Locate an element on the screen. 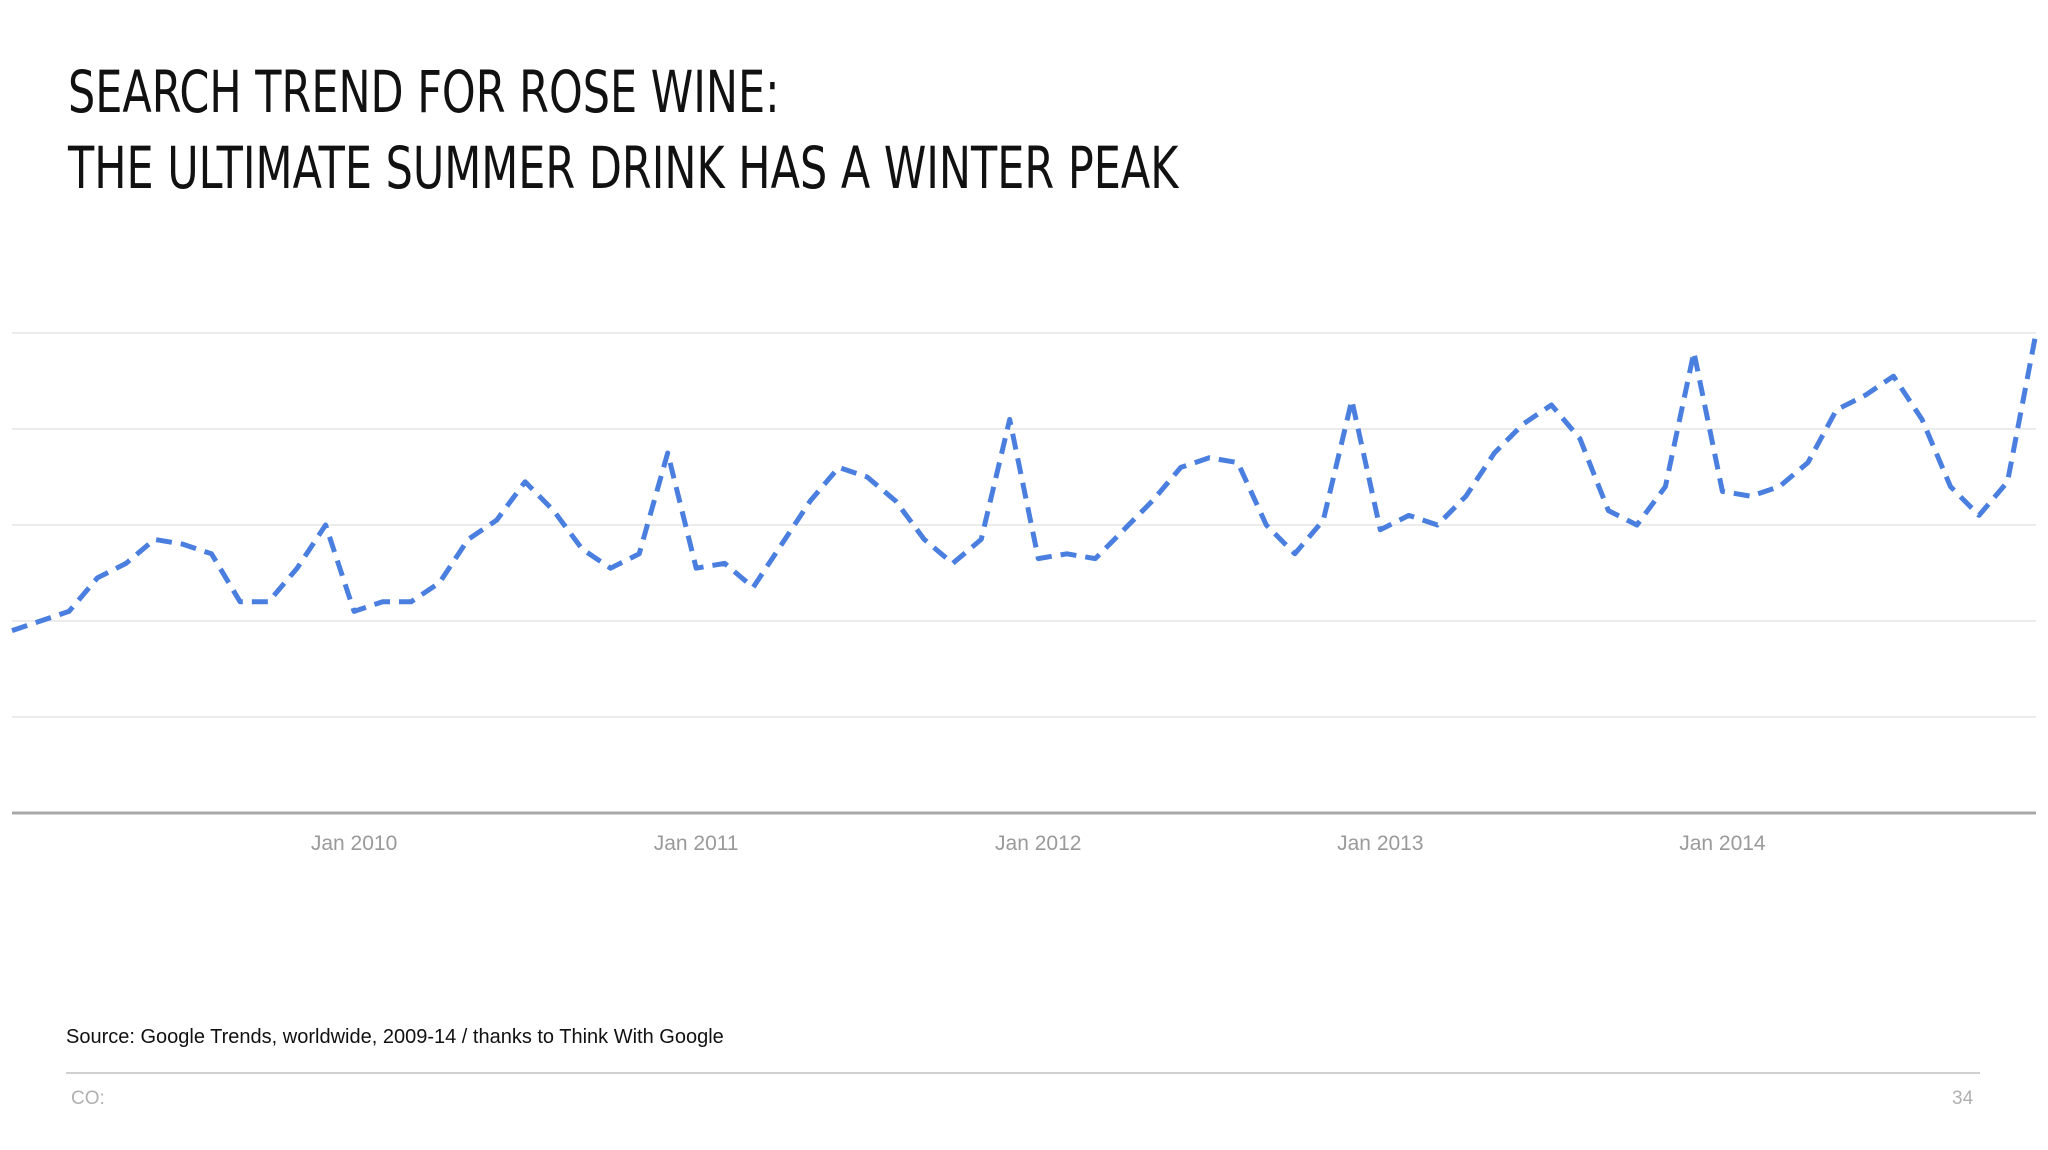 The image size is (2048, 1150). x-tick-label: Jan 2012 is located at coordinates (1038, 843).